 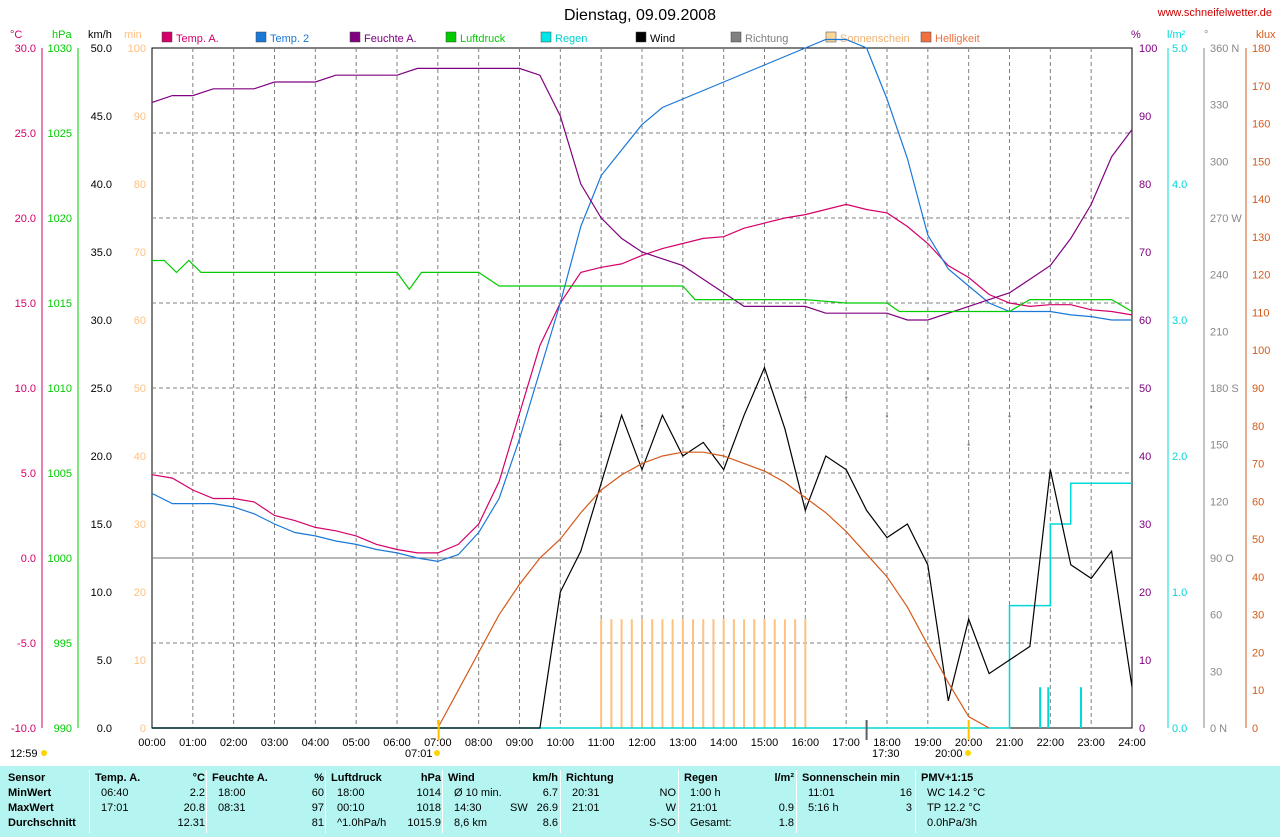 What do you see at coordinates (101, 525) in the screenshot?
I see `wind-tick: 15.0` at bounding box center [101, 525].